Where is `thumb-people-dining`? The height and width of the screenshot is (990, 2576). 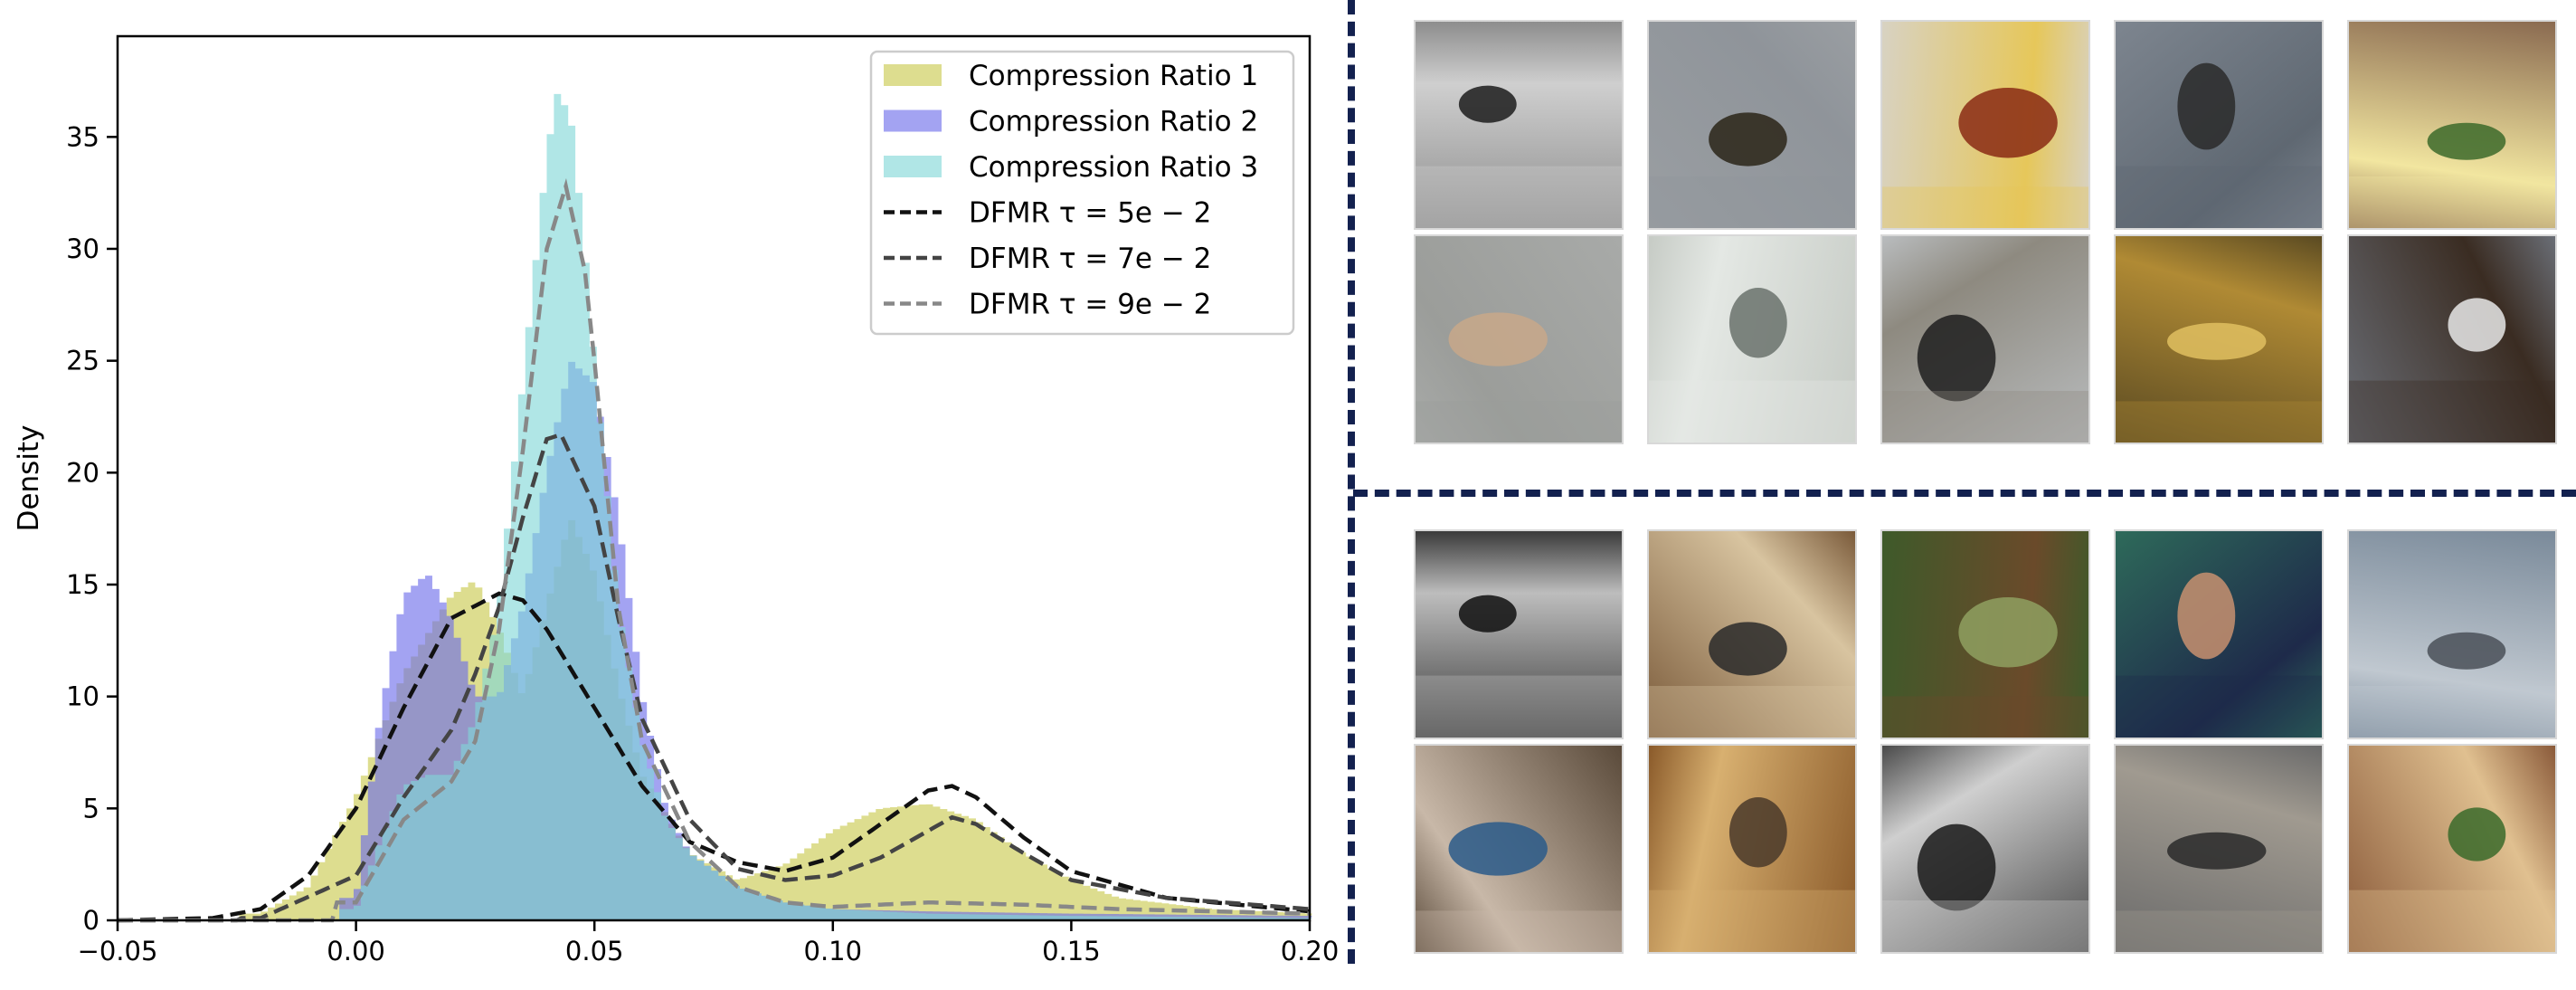 thumb-people-dining is located at coordinates (1752, 634).